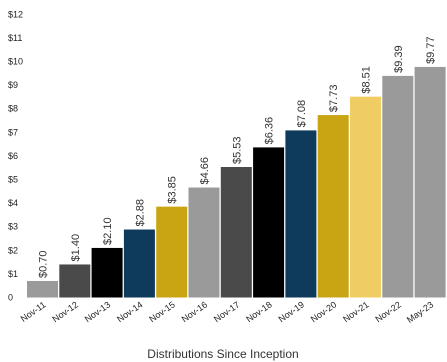 The image size is (447, 362). Describe the element at coordinates (173, 190) in the screenshot. I see `data-label: $3.85` at that location.